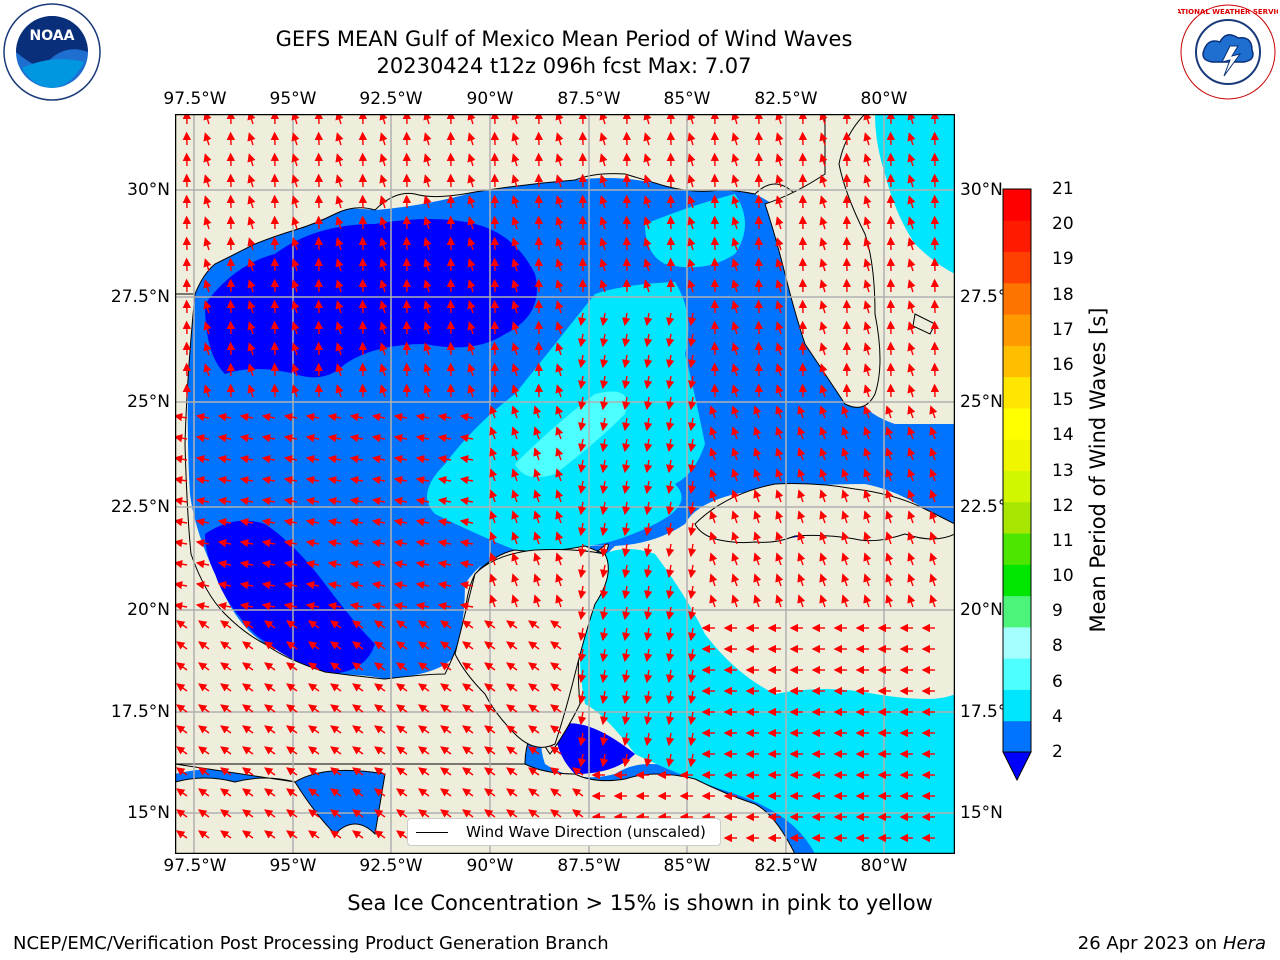 Image resolution: width=1280 pixels, height=960 pixels. I want to click on lat-tick-right: 22.5°, so click(983, 507).